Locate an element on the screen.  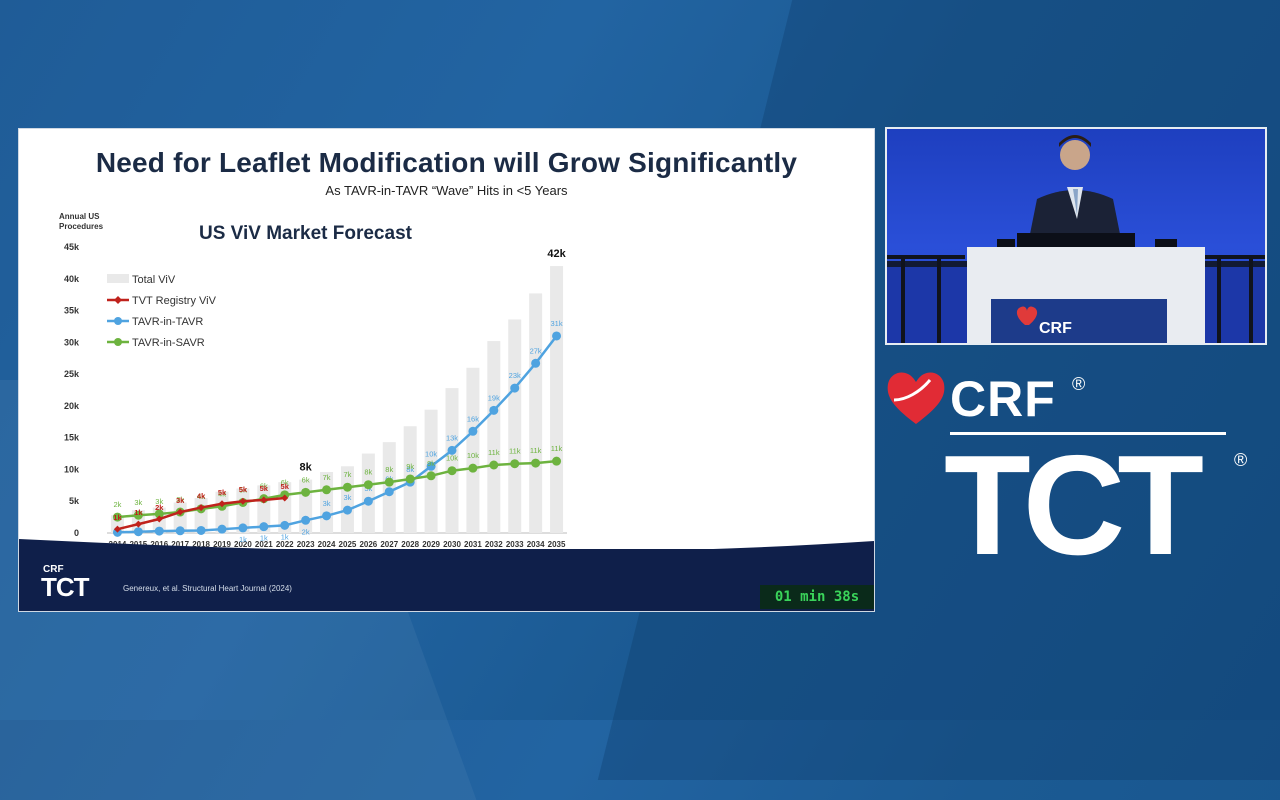
speaker-video: CRF is located at coordinates (1076, 236).